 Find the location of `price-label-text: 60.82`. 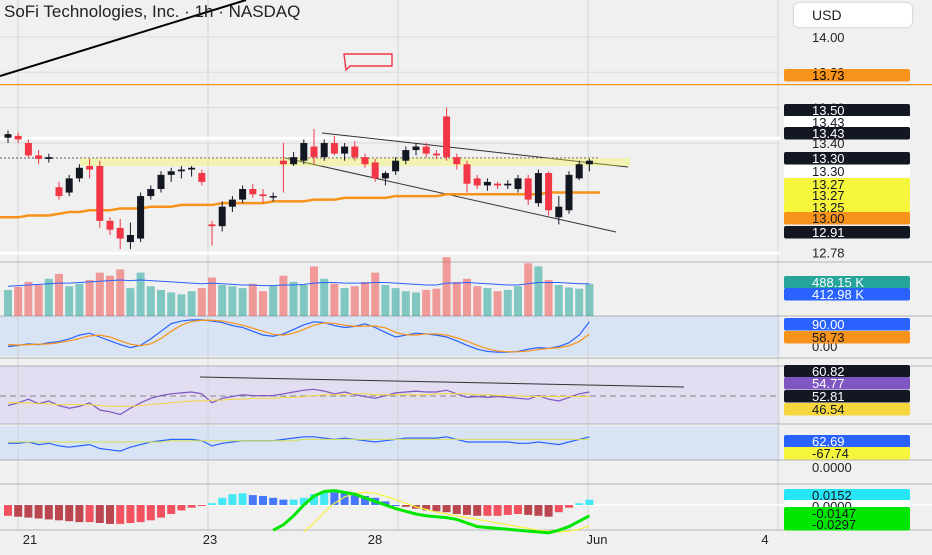

price-label-text: 60.82 is located at coordinates (828, 371).